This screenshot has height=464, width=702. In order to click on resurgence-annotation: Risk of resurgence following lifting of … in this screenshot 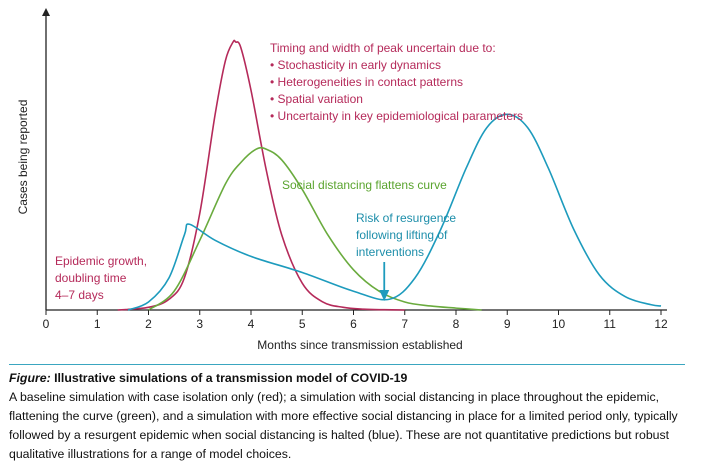, I will do `click(406, 235)`.